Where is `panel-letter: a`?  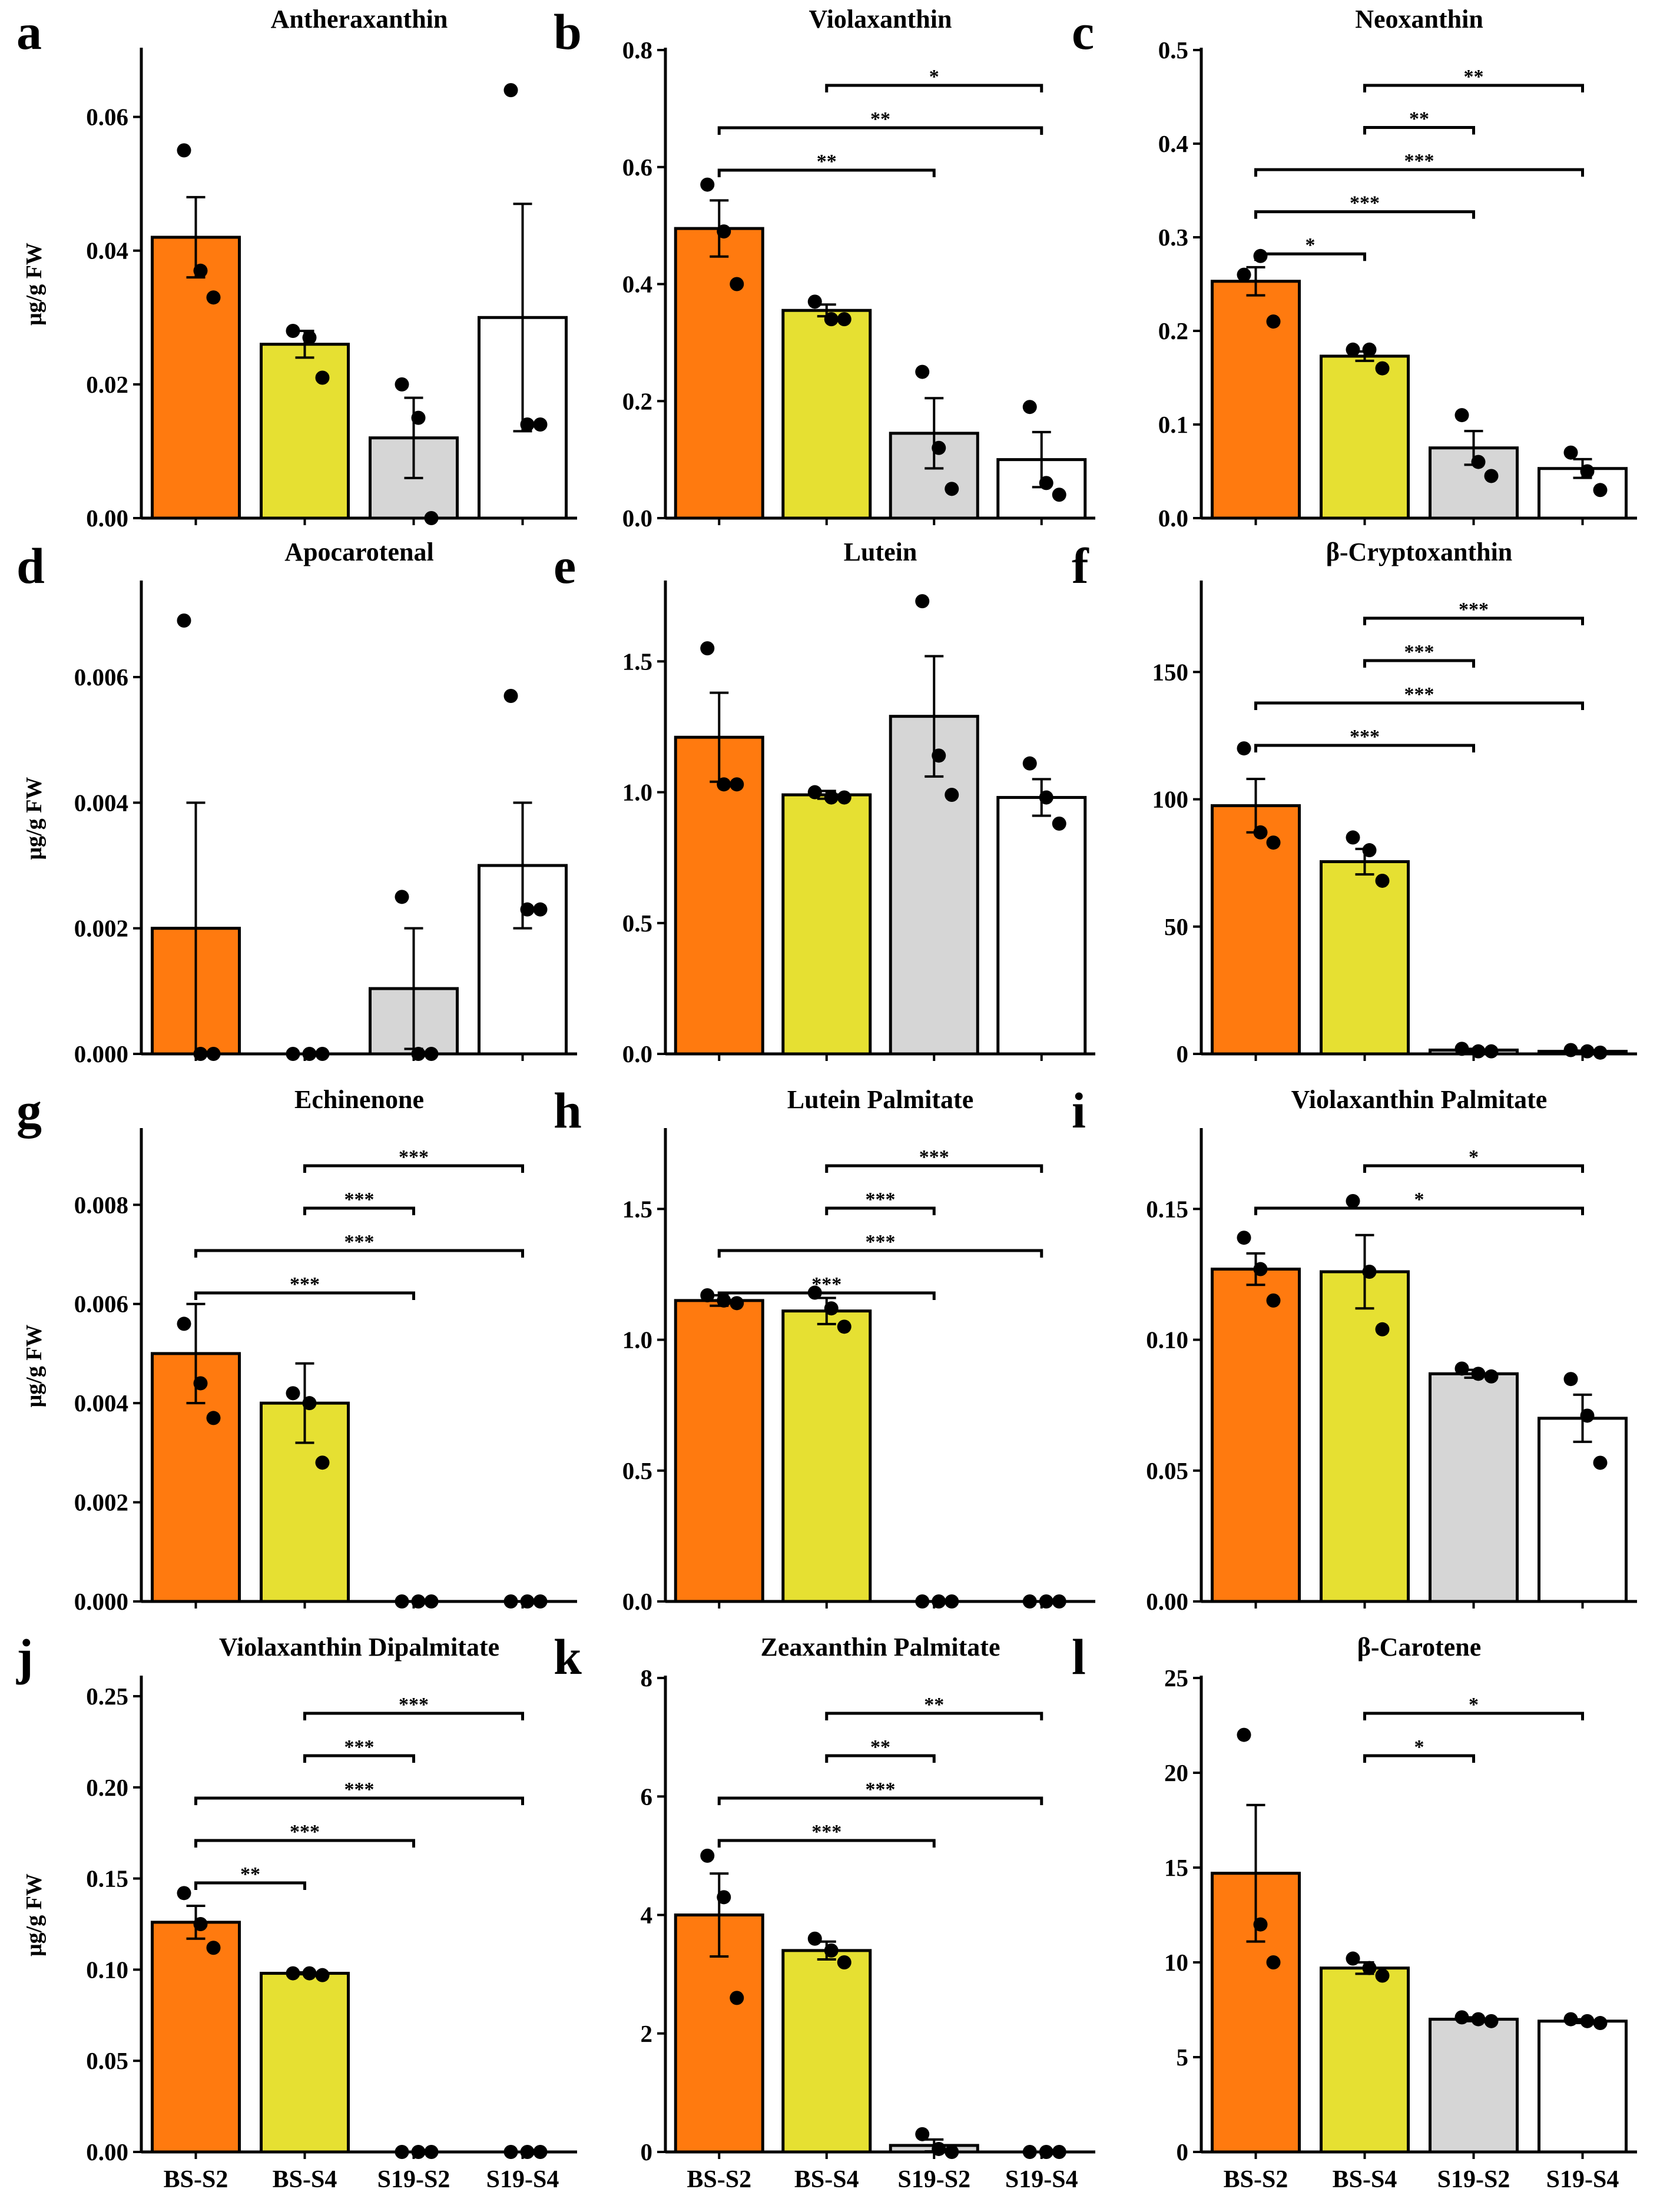
panel-letter: a is located at coordinates (29, 32).